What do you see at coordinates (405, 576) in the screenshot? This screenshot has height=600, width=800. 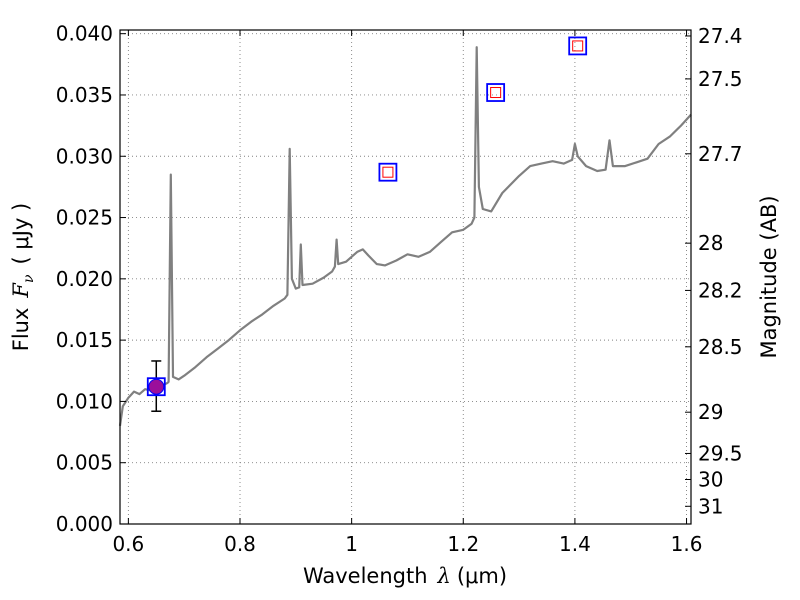 I see `x-axis-label: Wavelength λ (μm)` at bounding box center [405, 576].